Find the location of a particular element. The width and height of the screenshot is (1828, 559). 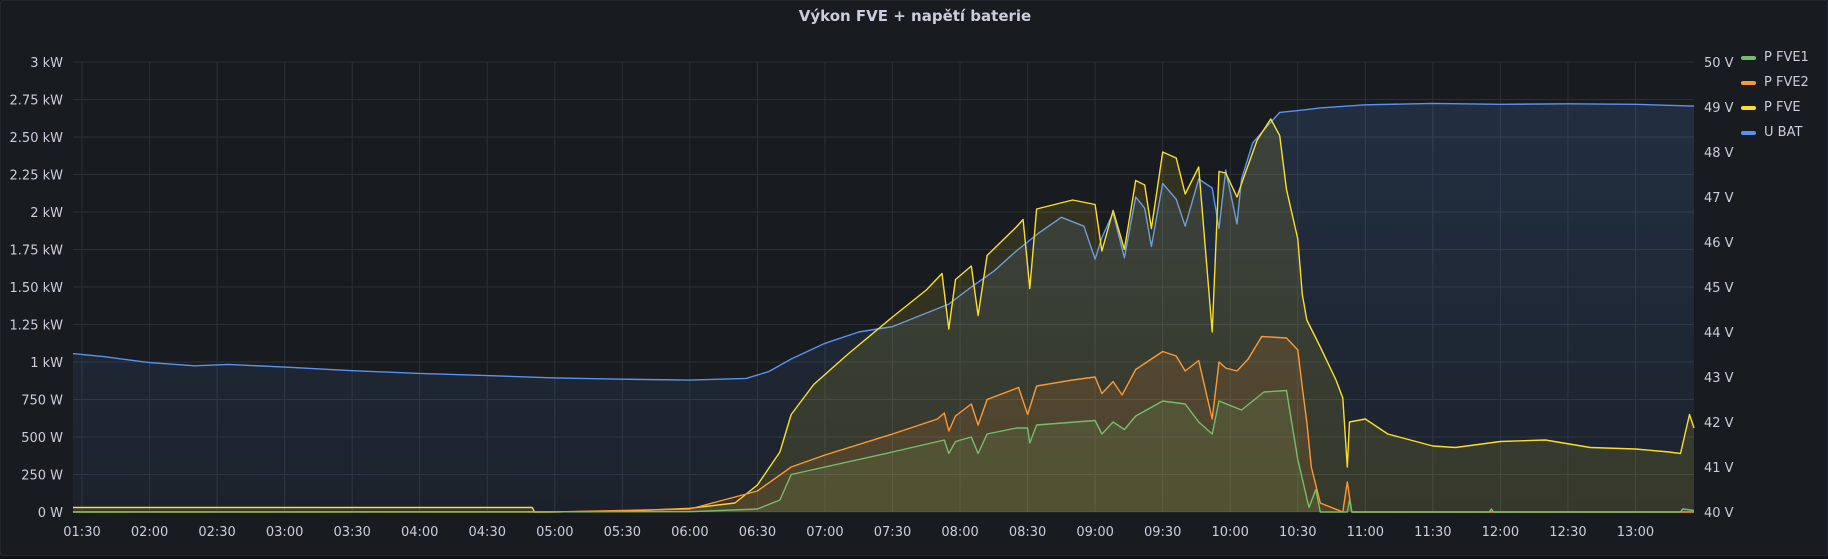

right-tick-label: 42 V is located at coordinates (1719, 423).